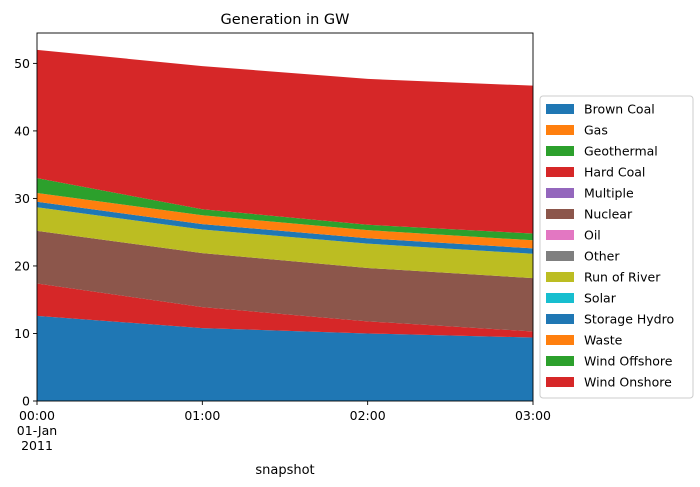 This screenshot has height=487, width=700. I want to click on x-tick-label: 03:00, so click(533, 415).